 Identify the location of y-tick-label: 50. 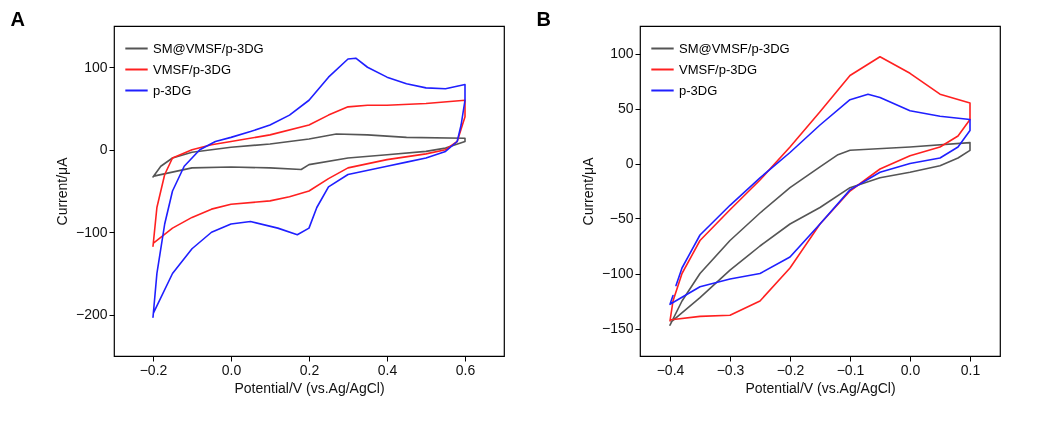
(625, 108).